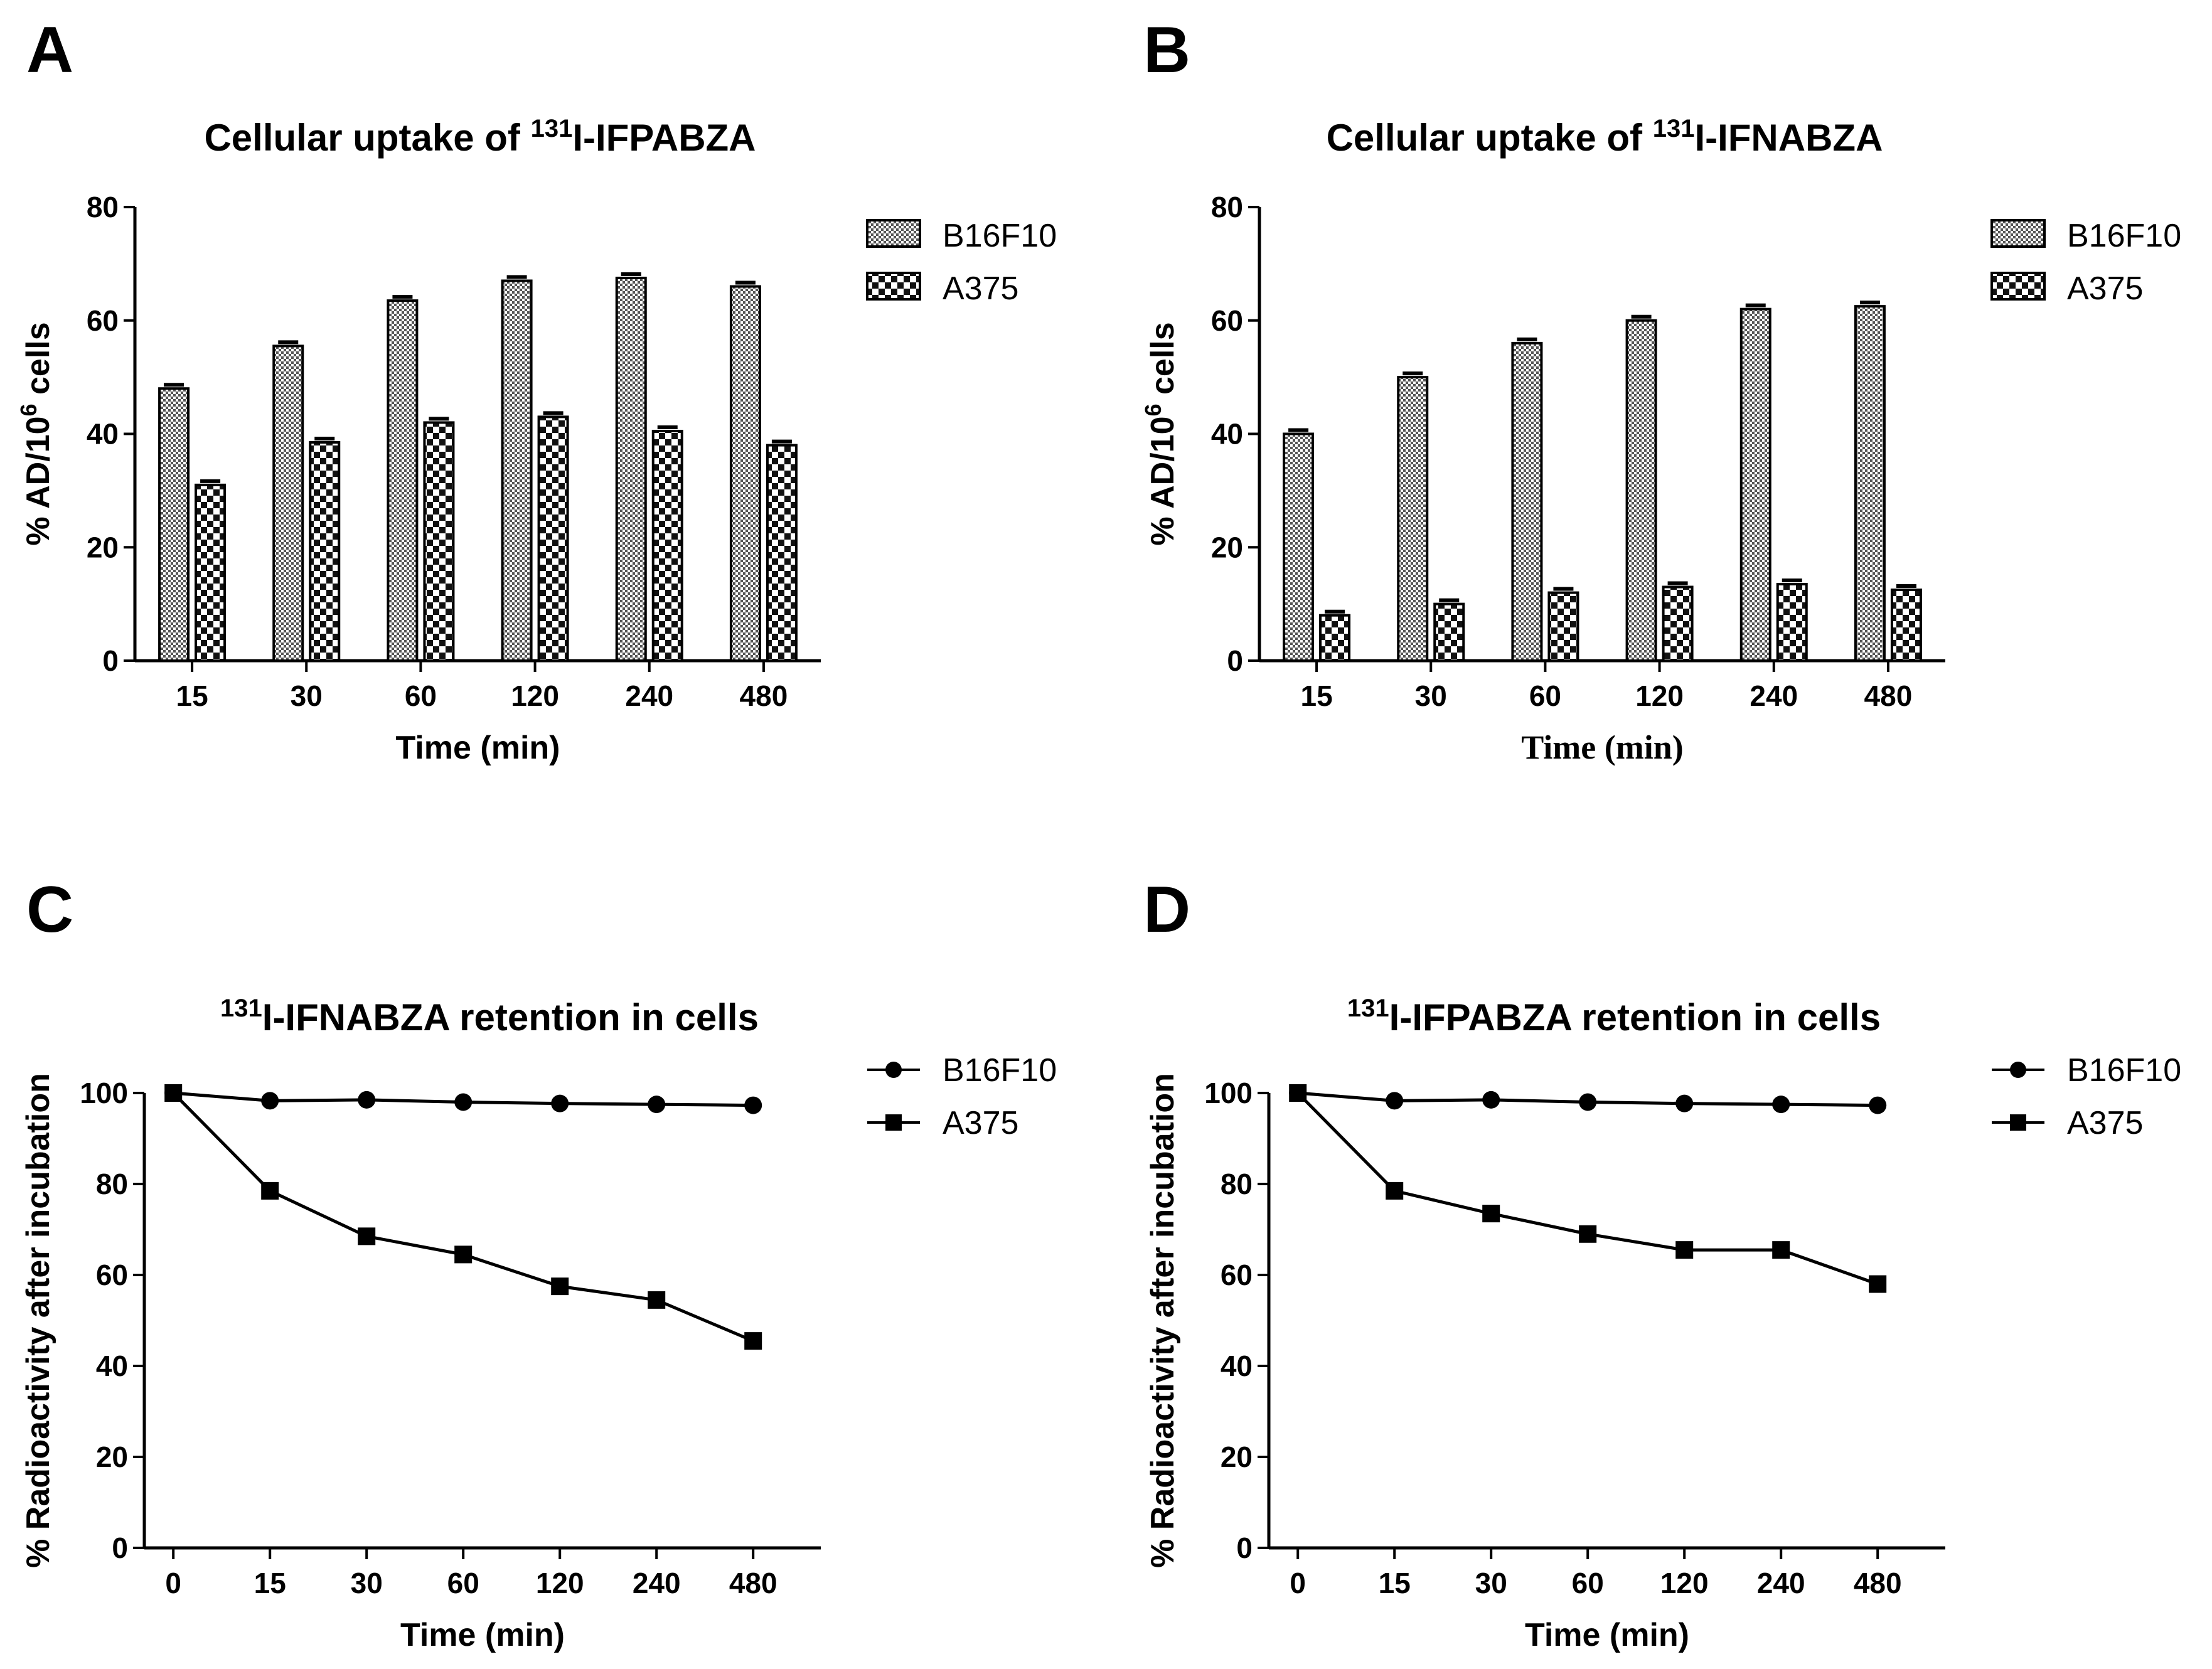 The image size is (2212, 1669). I want to click on chart-title-post: I-IFPABZA retention in cells, so click(1635, 1017).